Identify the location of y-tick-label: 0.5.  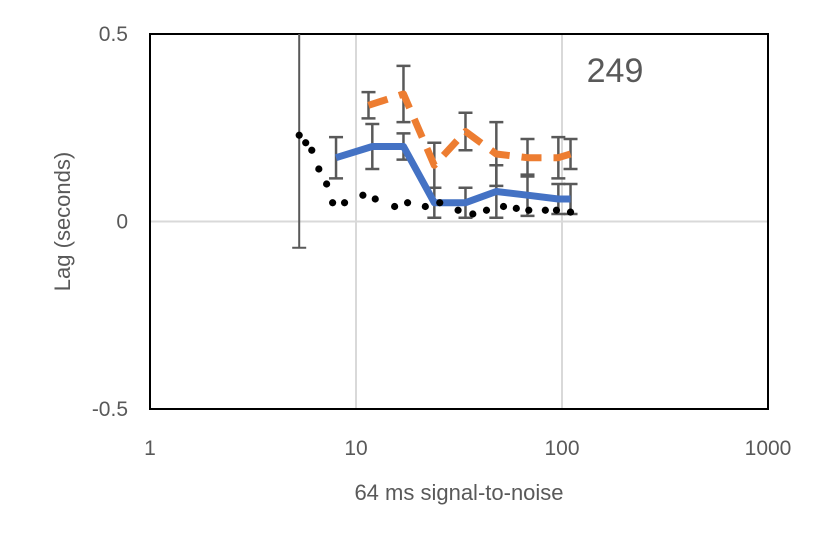
(113, 34).